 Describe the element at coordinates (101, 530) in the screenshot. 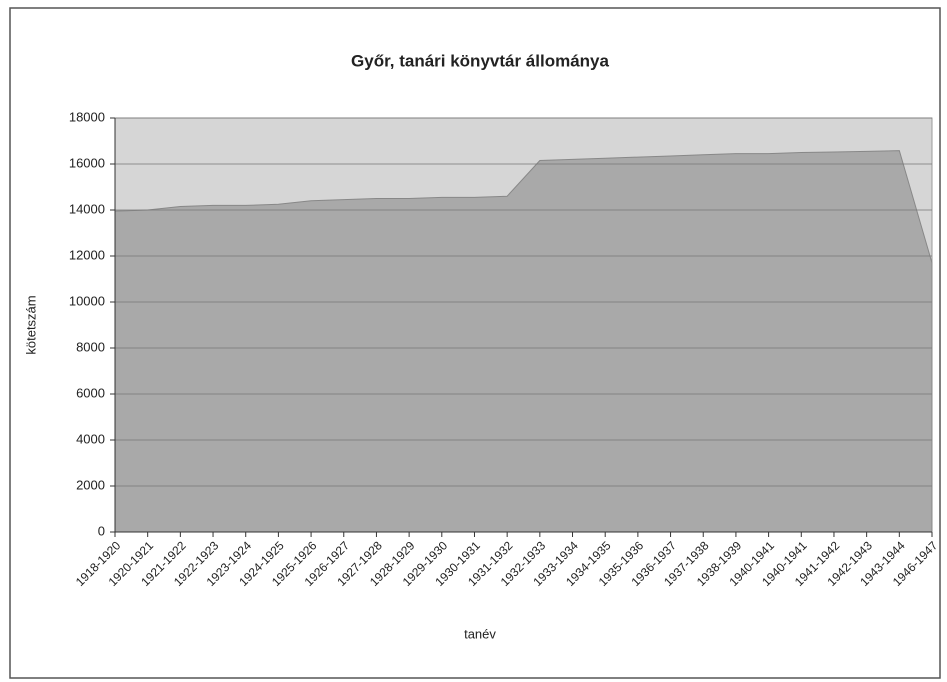

I see `y-tick-label: 0` at that location.